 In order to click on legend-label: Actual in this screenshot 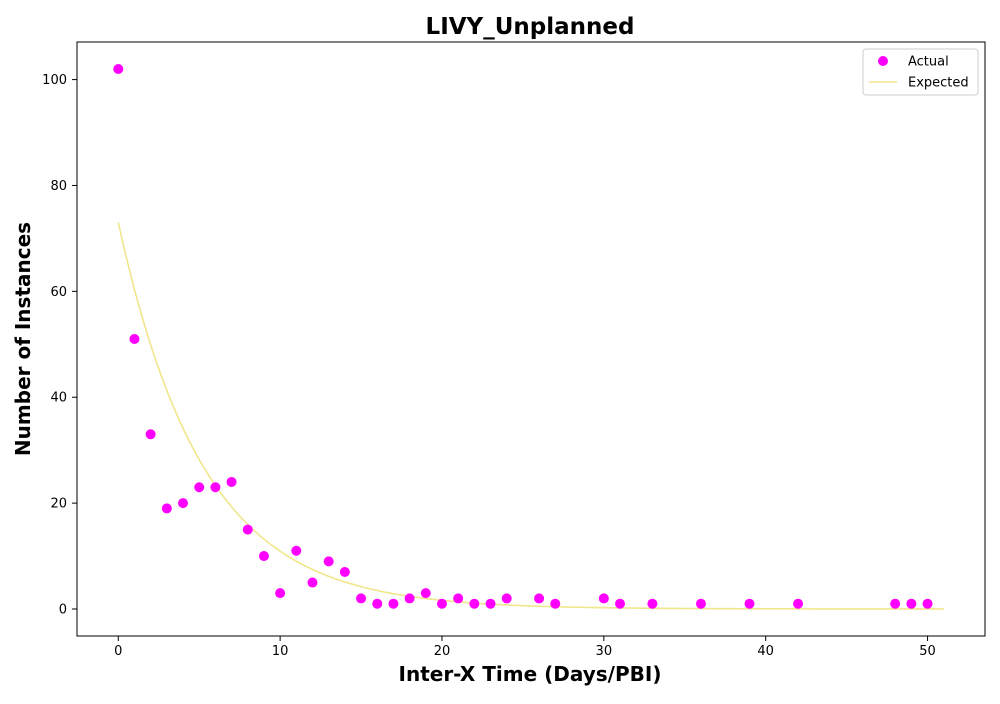, I will do `click(928, 62)`.